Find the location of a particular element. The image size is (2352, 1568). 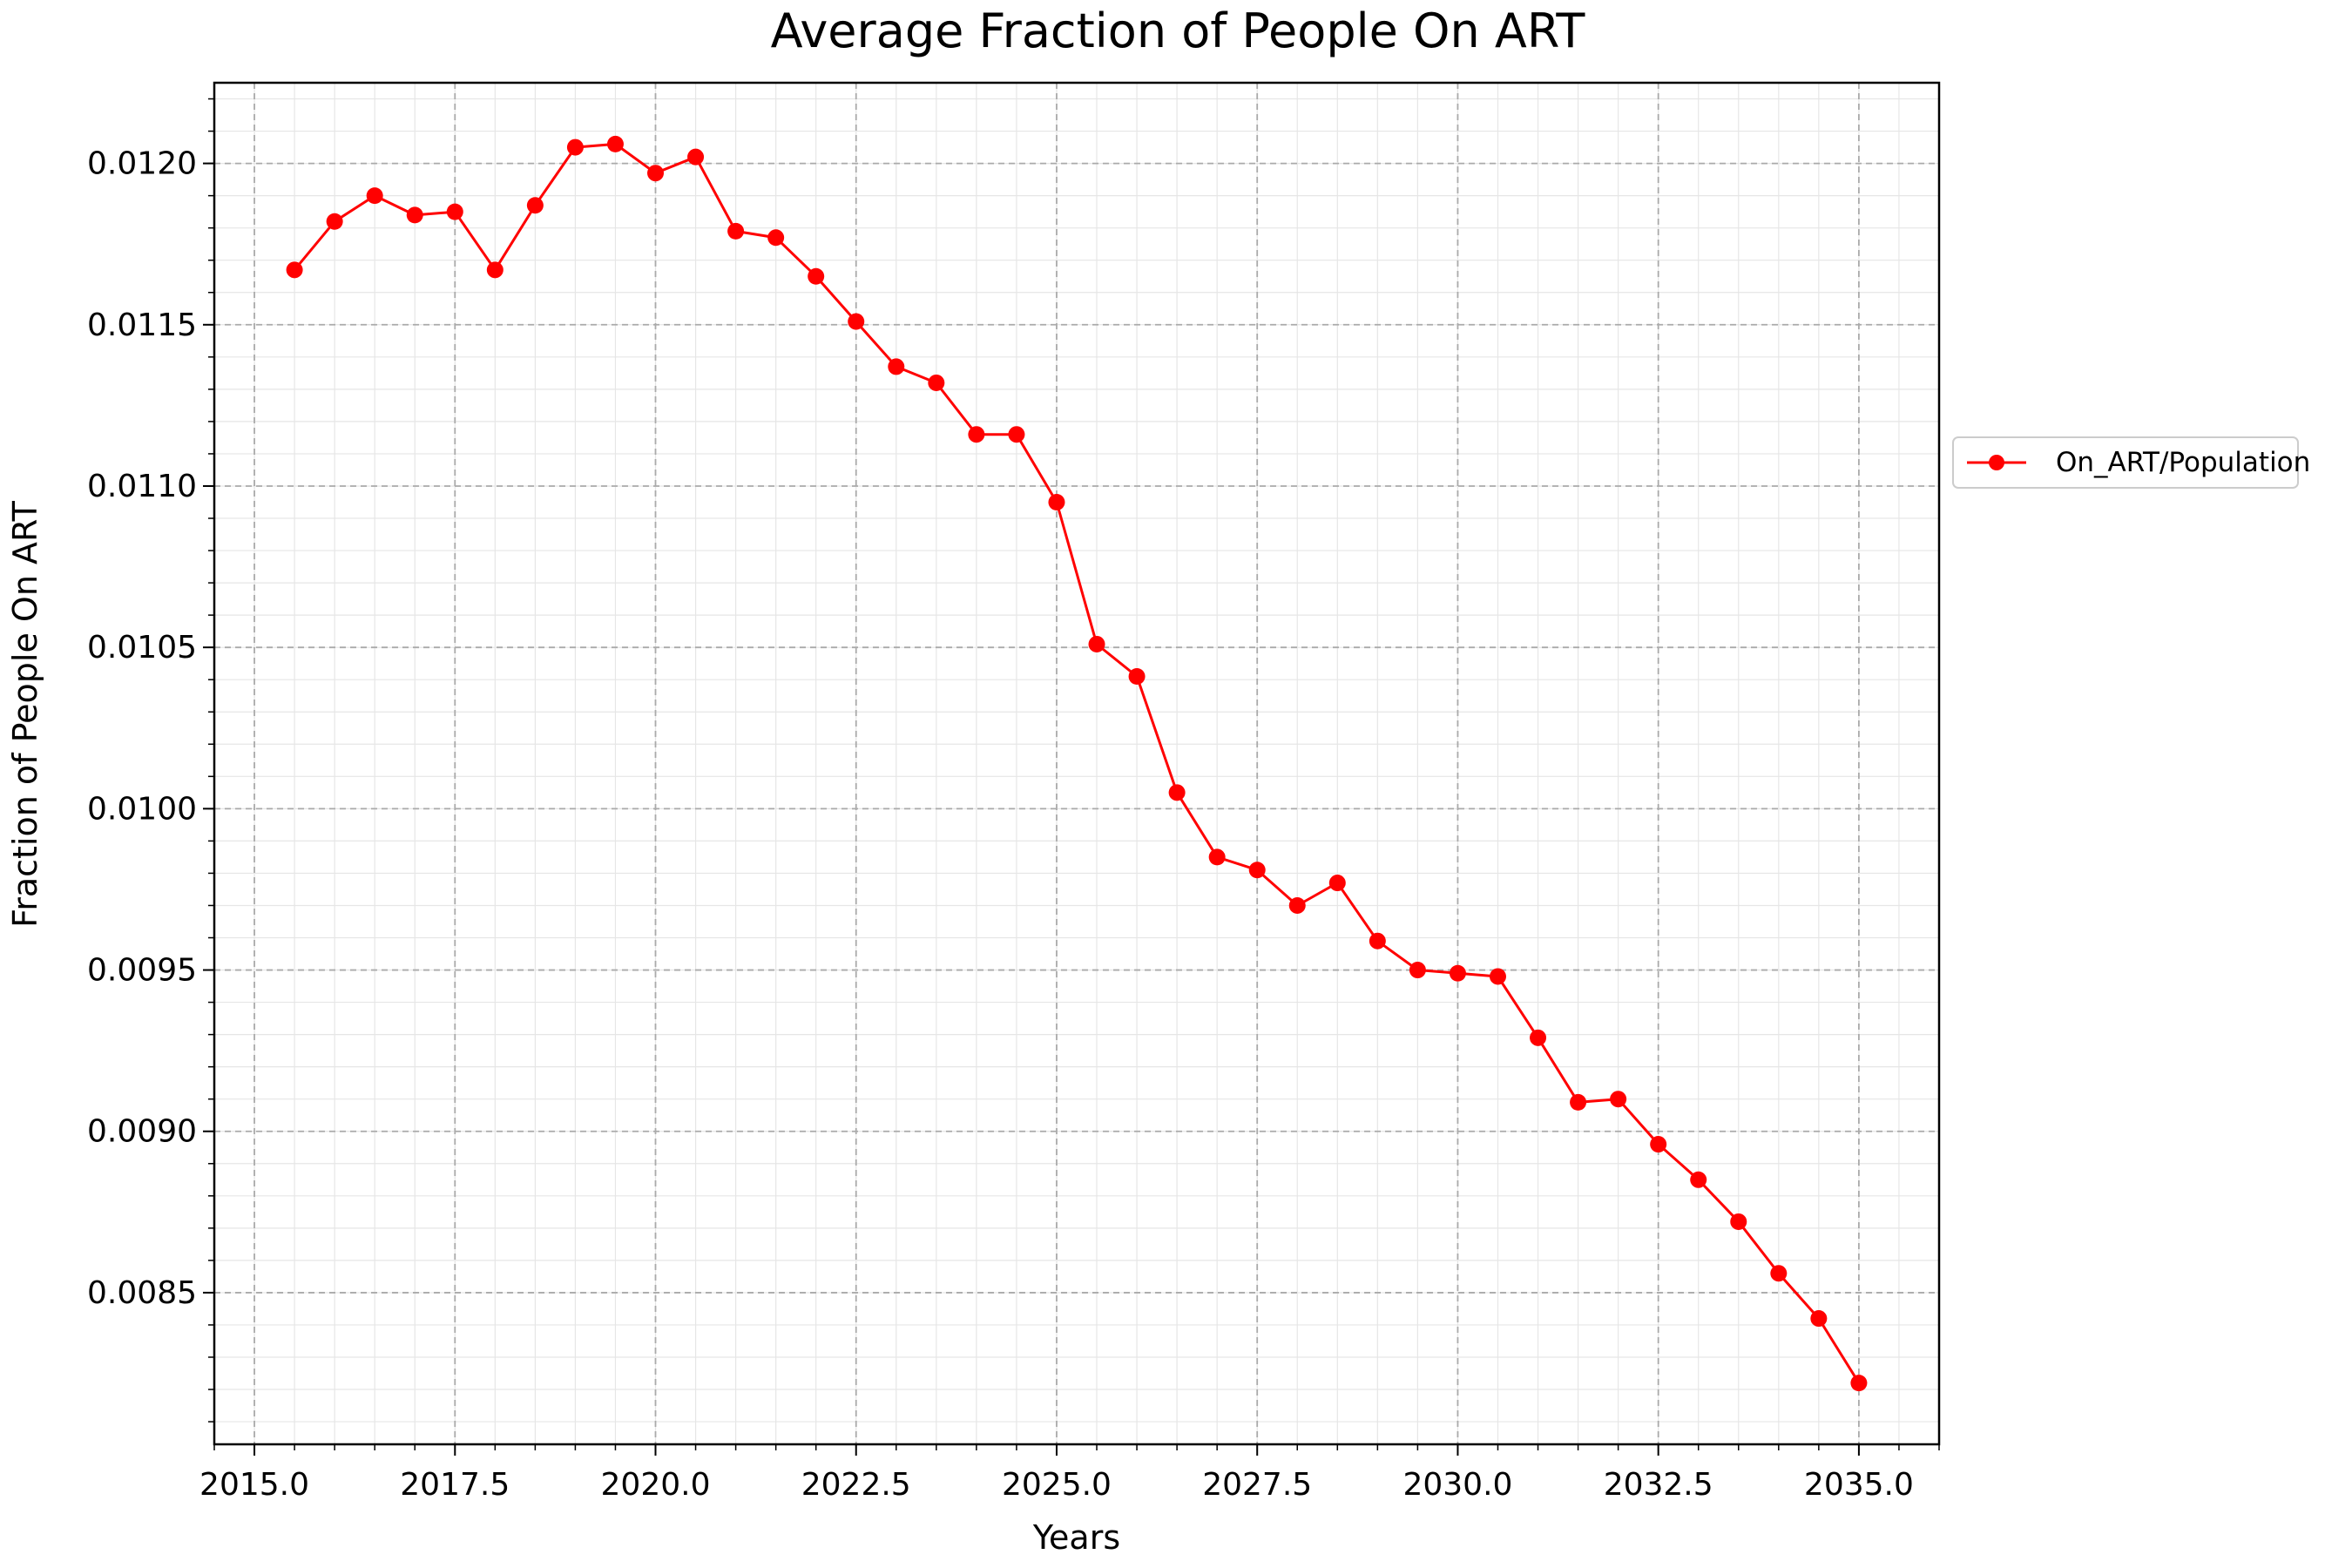

y-tick-label: 0.0105 is located at coordinates (142, 648).